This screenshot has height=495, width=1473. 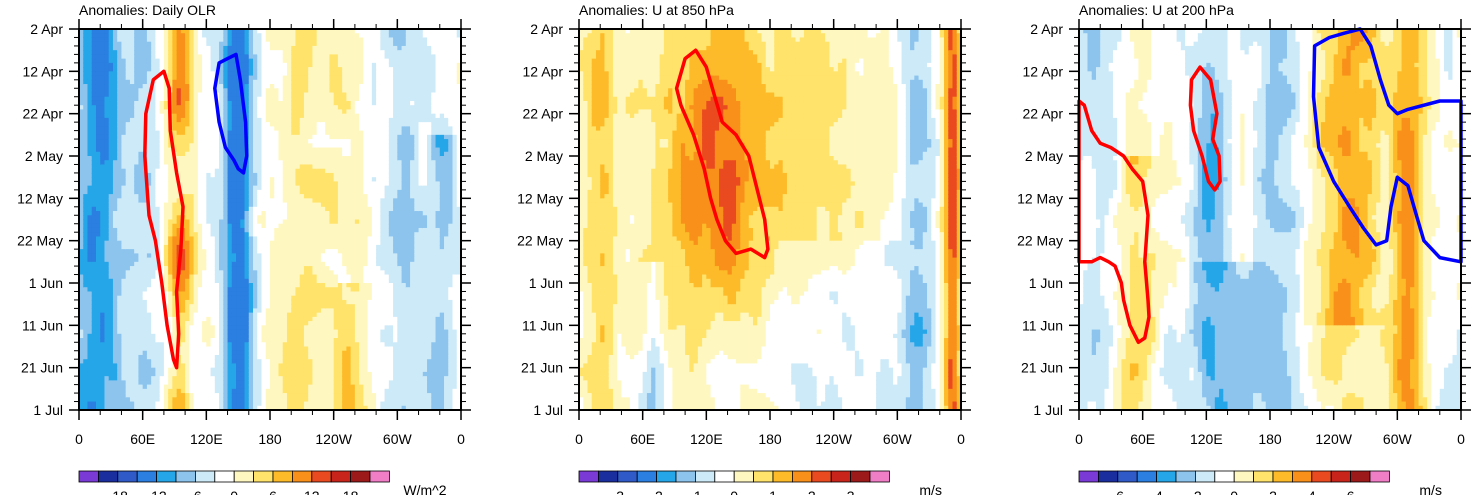 What do you see at coordinates (156, 491) in the screenshot?
I see `colorbar-label: -12` at bounding box center [156, 491].